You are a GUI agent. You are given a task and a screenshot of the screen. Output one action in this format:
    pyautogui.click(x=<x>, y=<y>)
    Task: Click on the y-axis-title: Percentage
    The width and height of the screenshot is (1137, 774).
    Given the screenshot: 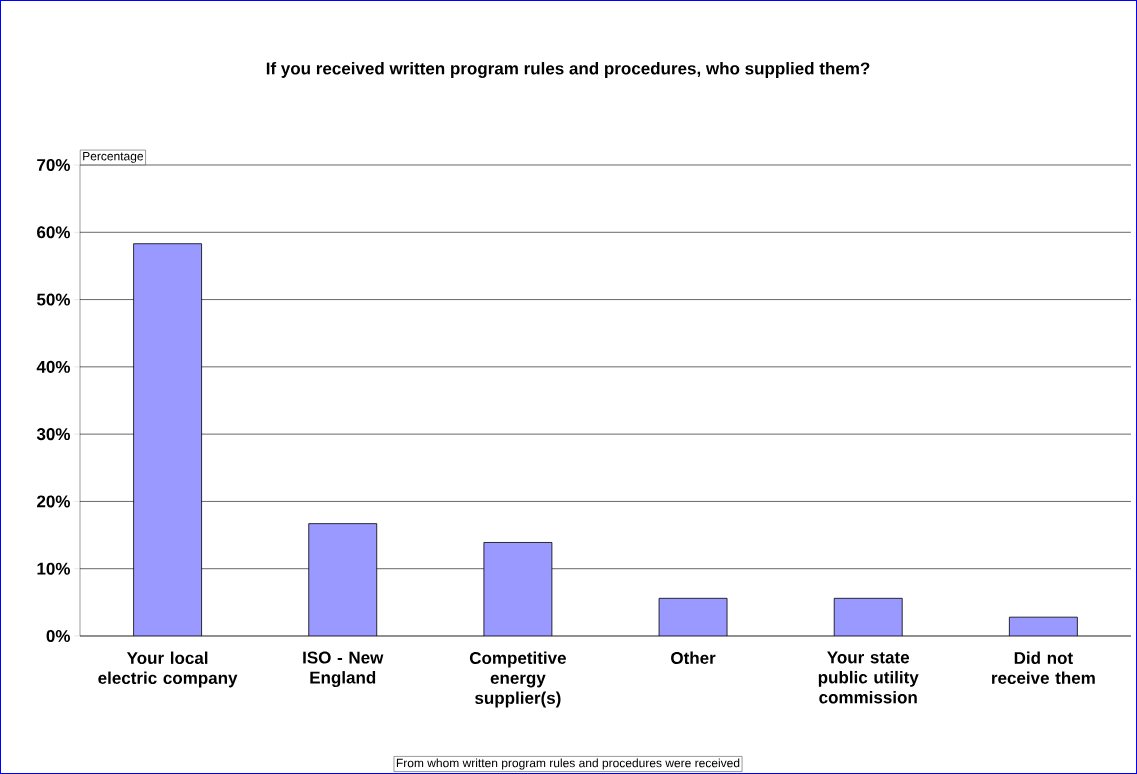 What is the action you would take?
    pyautogui.click(x=113, y=157)
    